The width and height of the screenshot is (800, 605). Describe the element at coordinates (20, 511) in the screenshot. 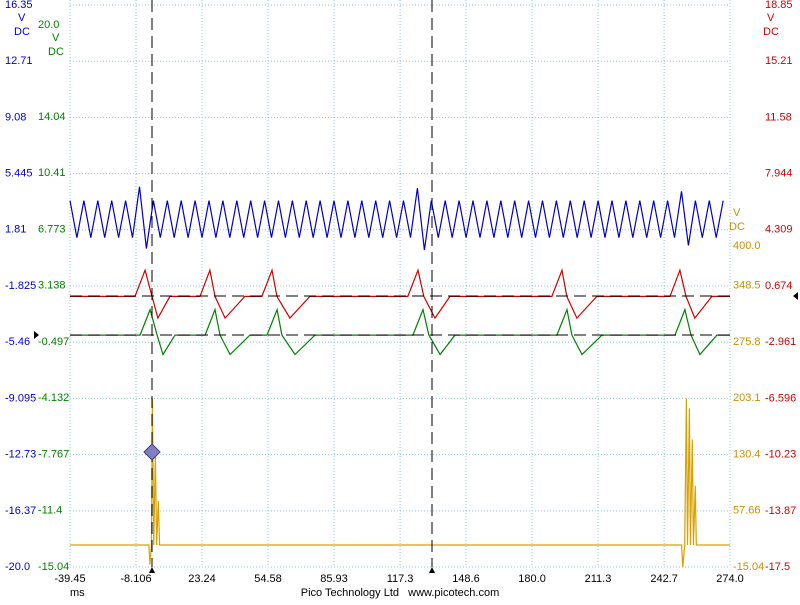

I see `y-tick-label: -16.37` at that location.